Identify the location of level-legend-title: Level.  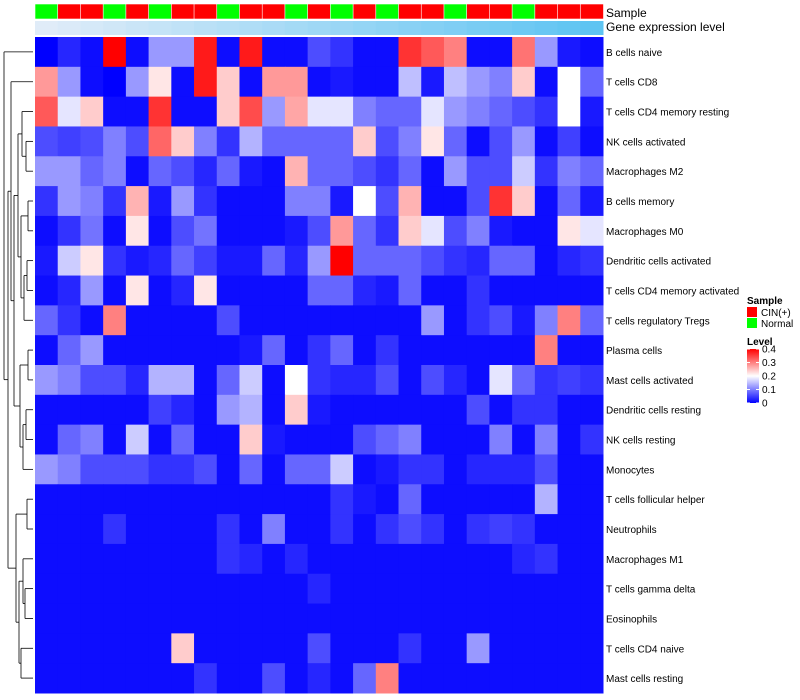
(760, 342).